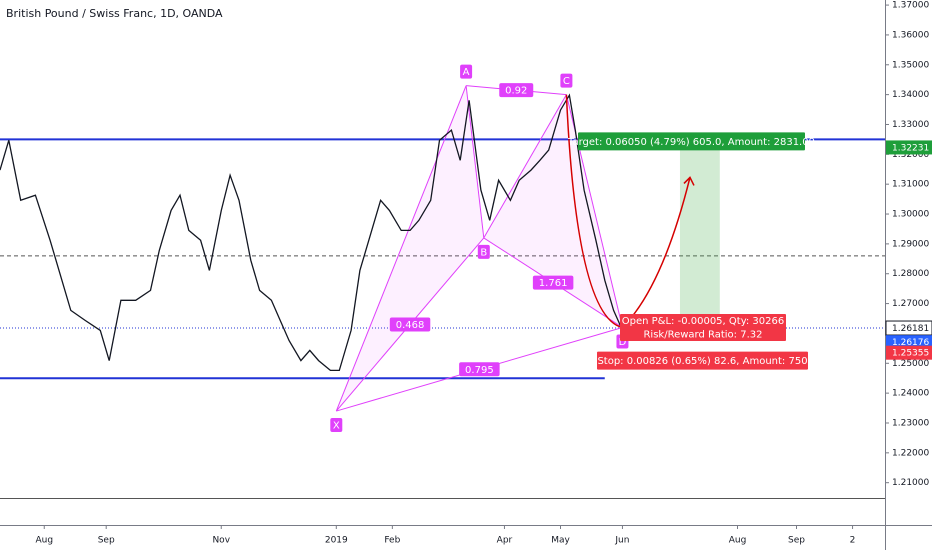  Describe the element at coordinates (910, 185) in the screenshot. I see `y-tick-label: 1.31000` at that location.